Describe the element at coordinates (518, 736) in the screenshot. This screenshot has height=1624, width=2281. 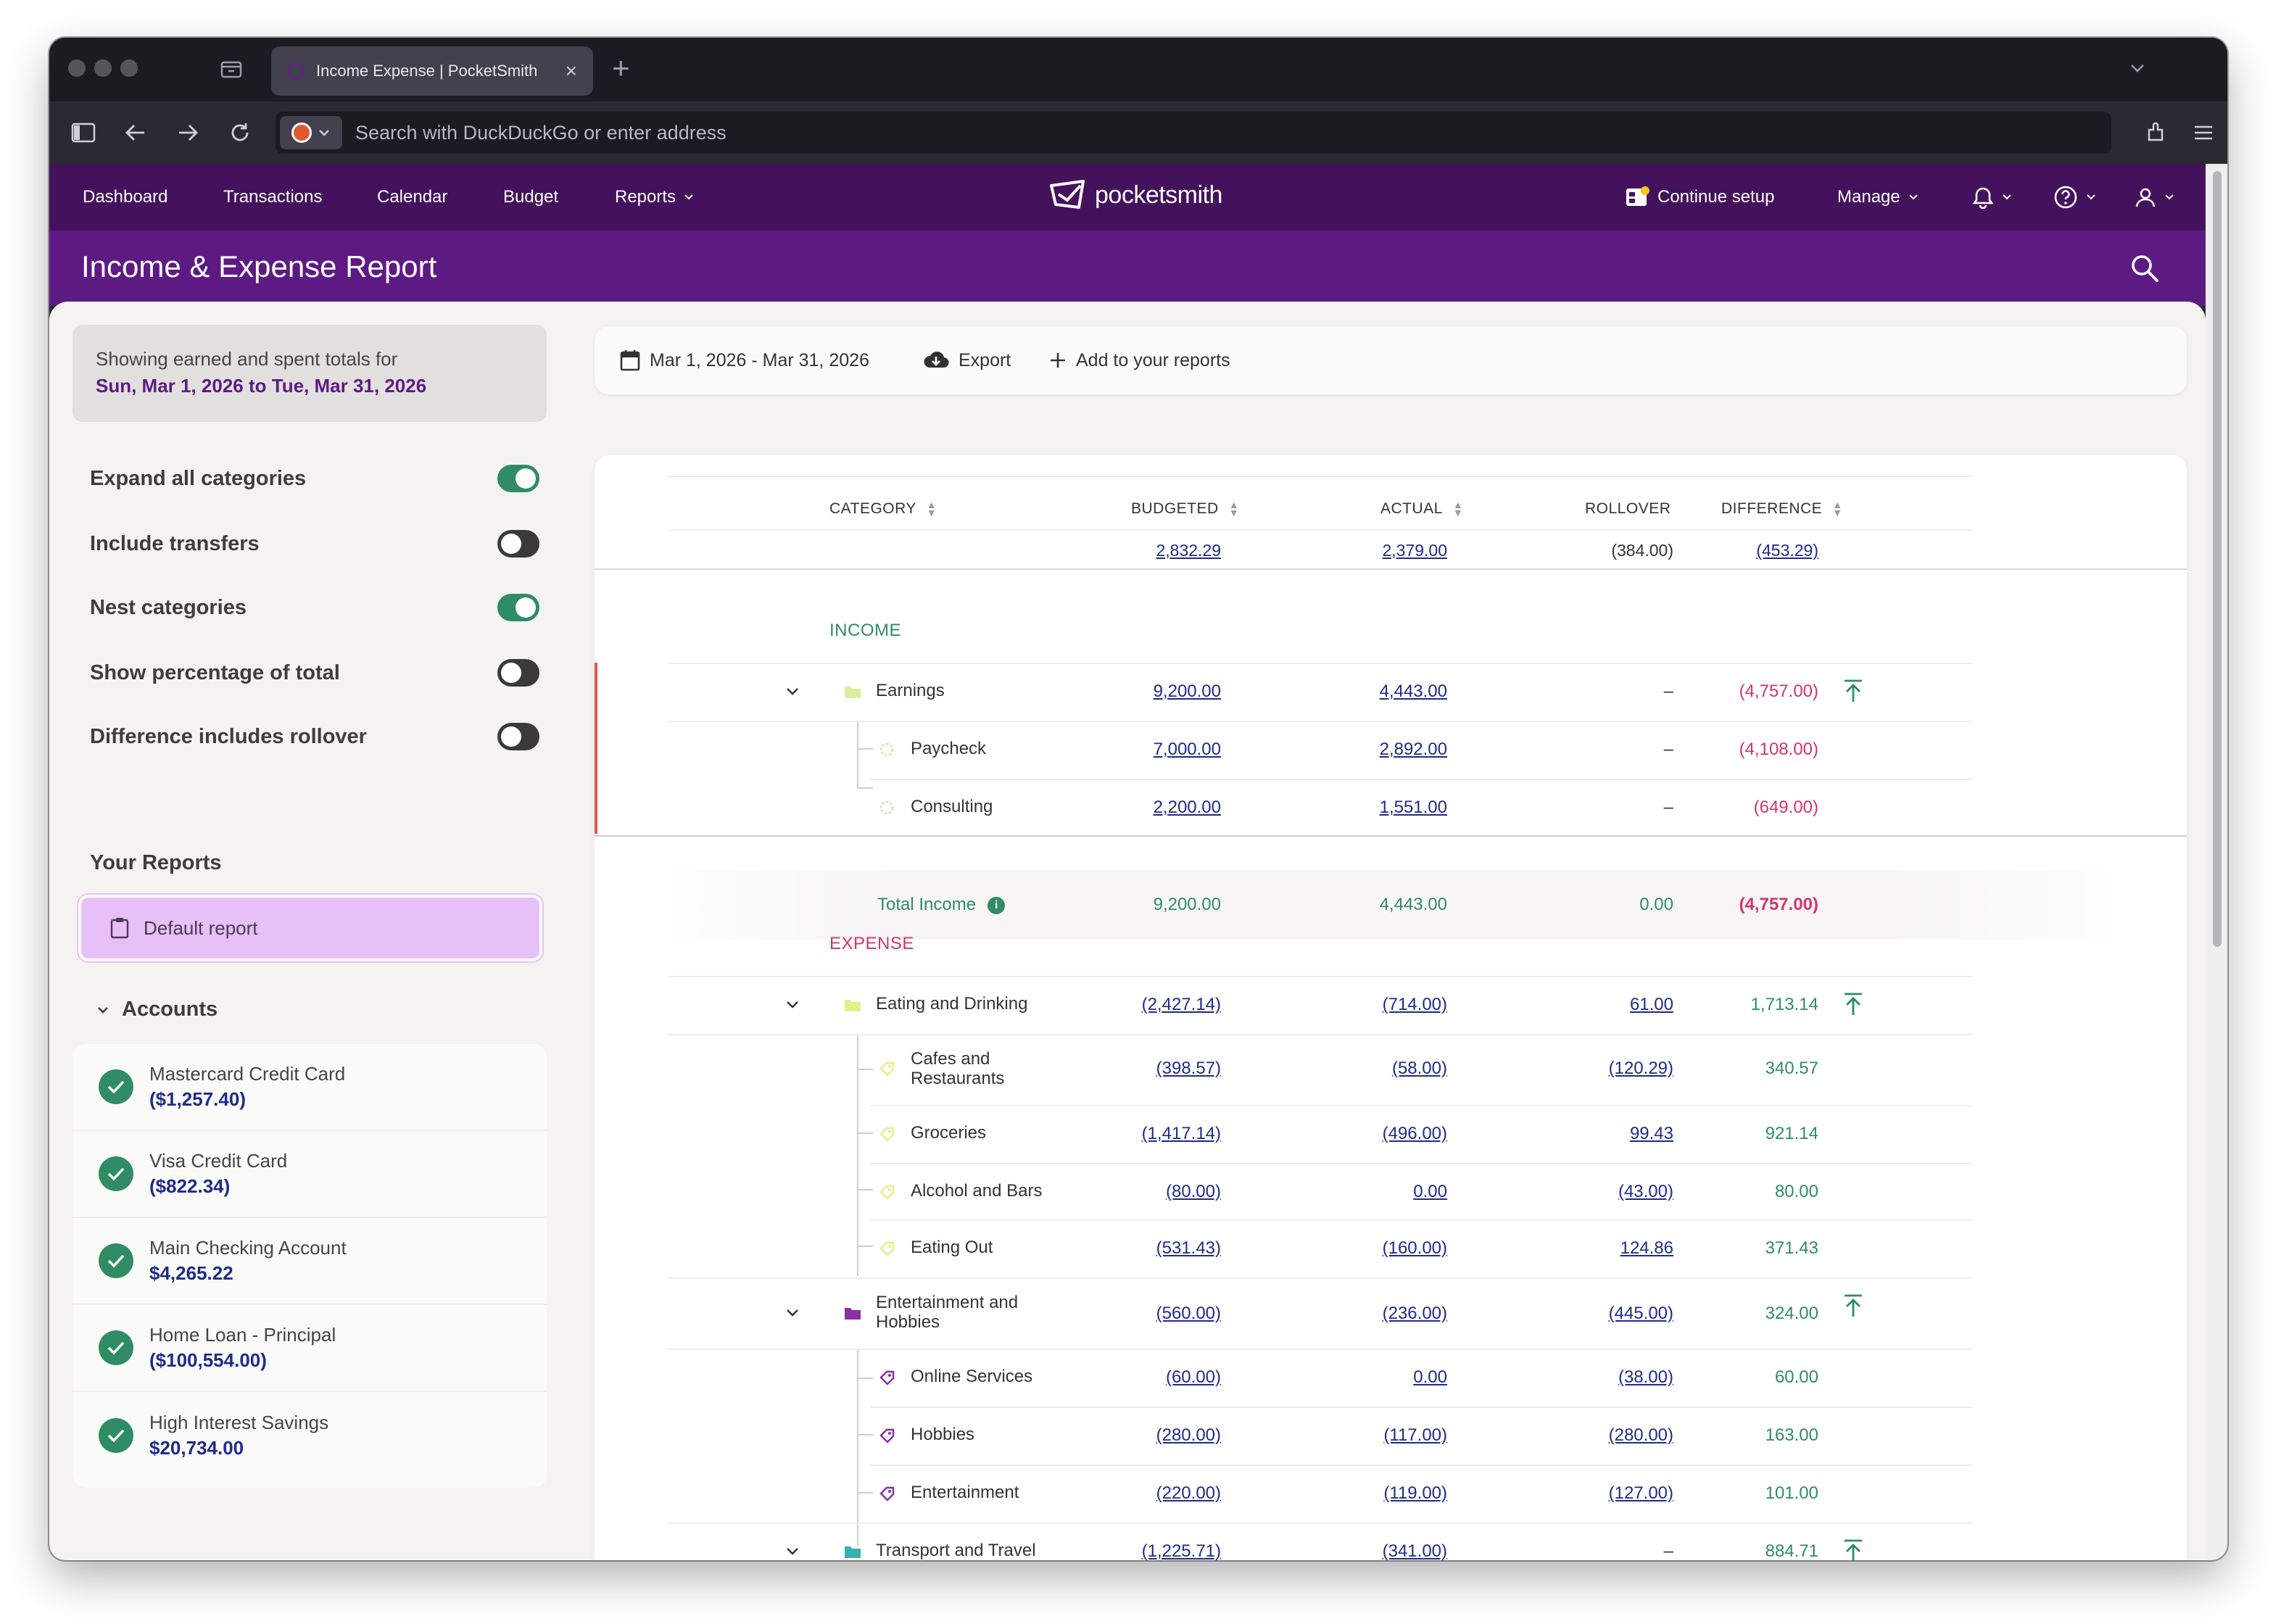
I see `difference-includes-rollover-toggle` at that location.